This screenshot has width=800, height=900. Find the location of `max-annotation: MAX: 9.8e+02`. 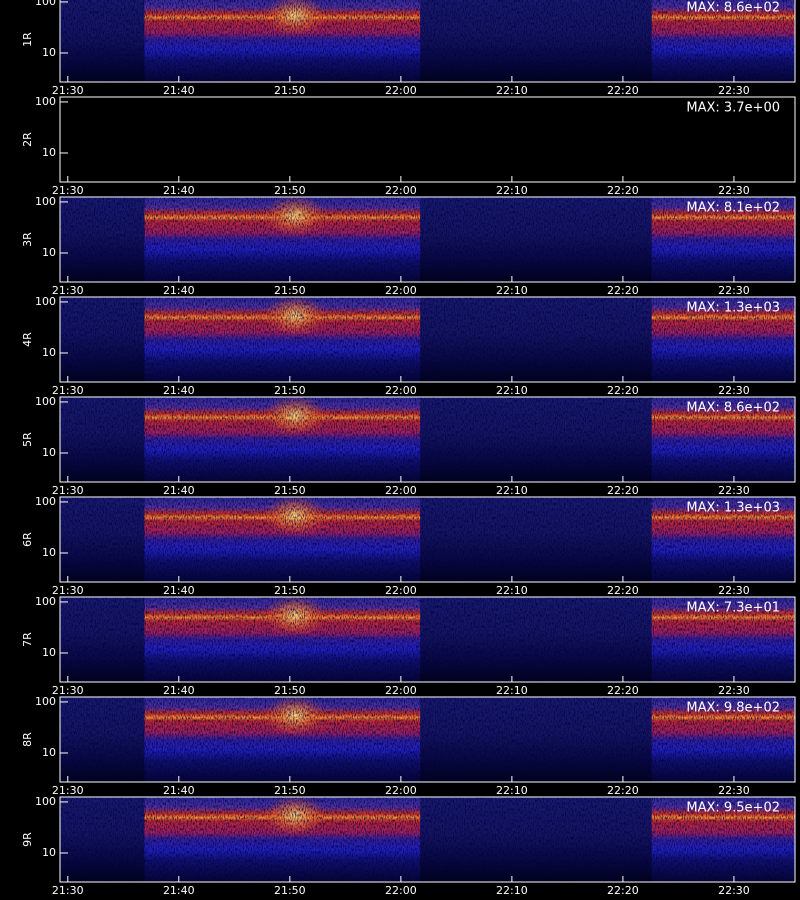

max-annotation: MAX: 9.8e+02 is located at coordinates (733, 708).